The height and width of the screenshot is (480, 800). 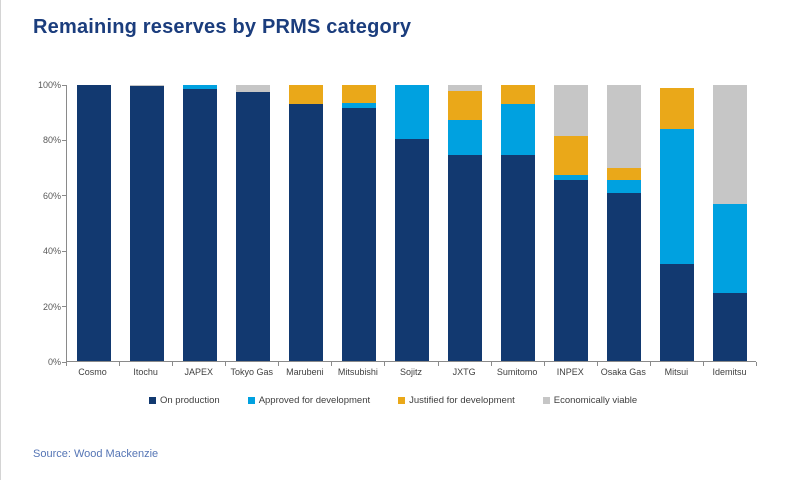 I want to click on bar-slot-japex, so click(x=199, y=223).